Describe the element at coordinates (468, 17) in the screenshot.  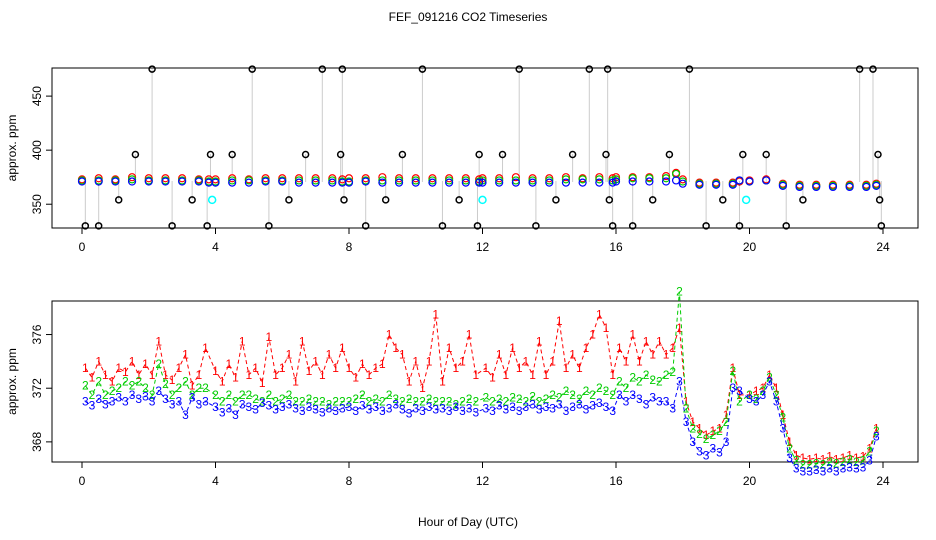
I see `chart-title: FEF_091216 CO2 Timeseries` at that location.